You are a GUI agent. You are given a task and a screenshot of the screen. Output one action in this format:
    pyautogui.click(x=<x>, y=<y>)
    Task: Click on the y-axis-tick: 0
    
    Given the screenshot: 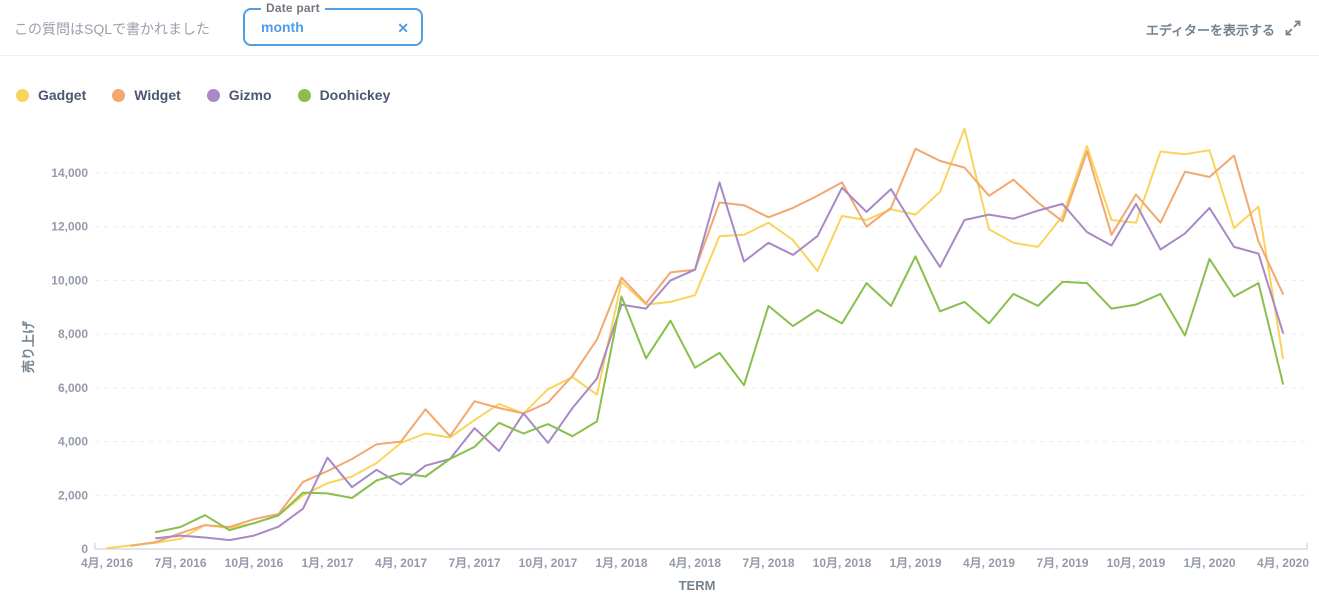 What is the action you would take?
    pyautogui.click(x=84, y=549)
    